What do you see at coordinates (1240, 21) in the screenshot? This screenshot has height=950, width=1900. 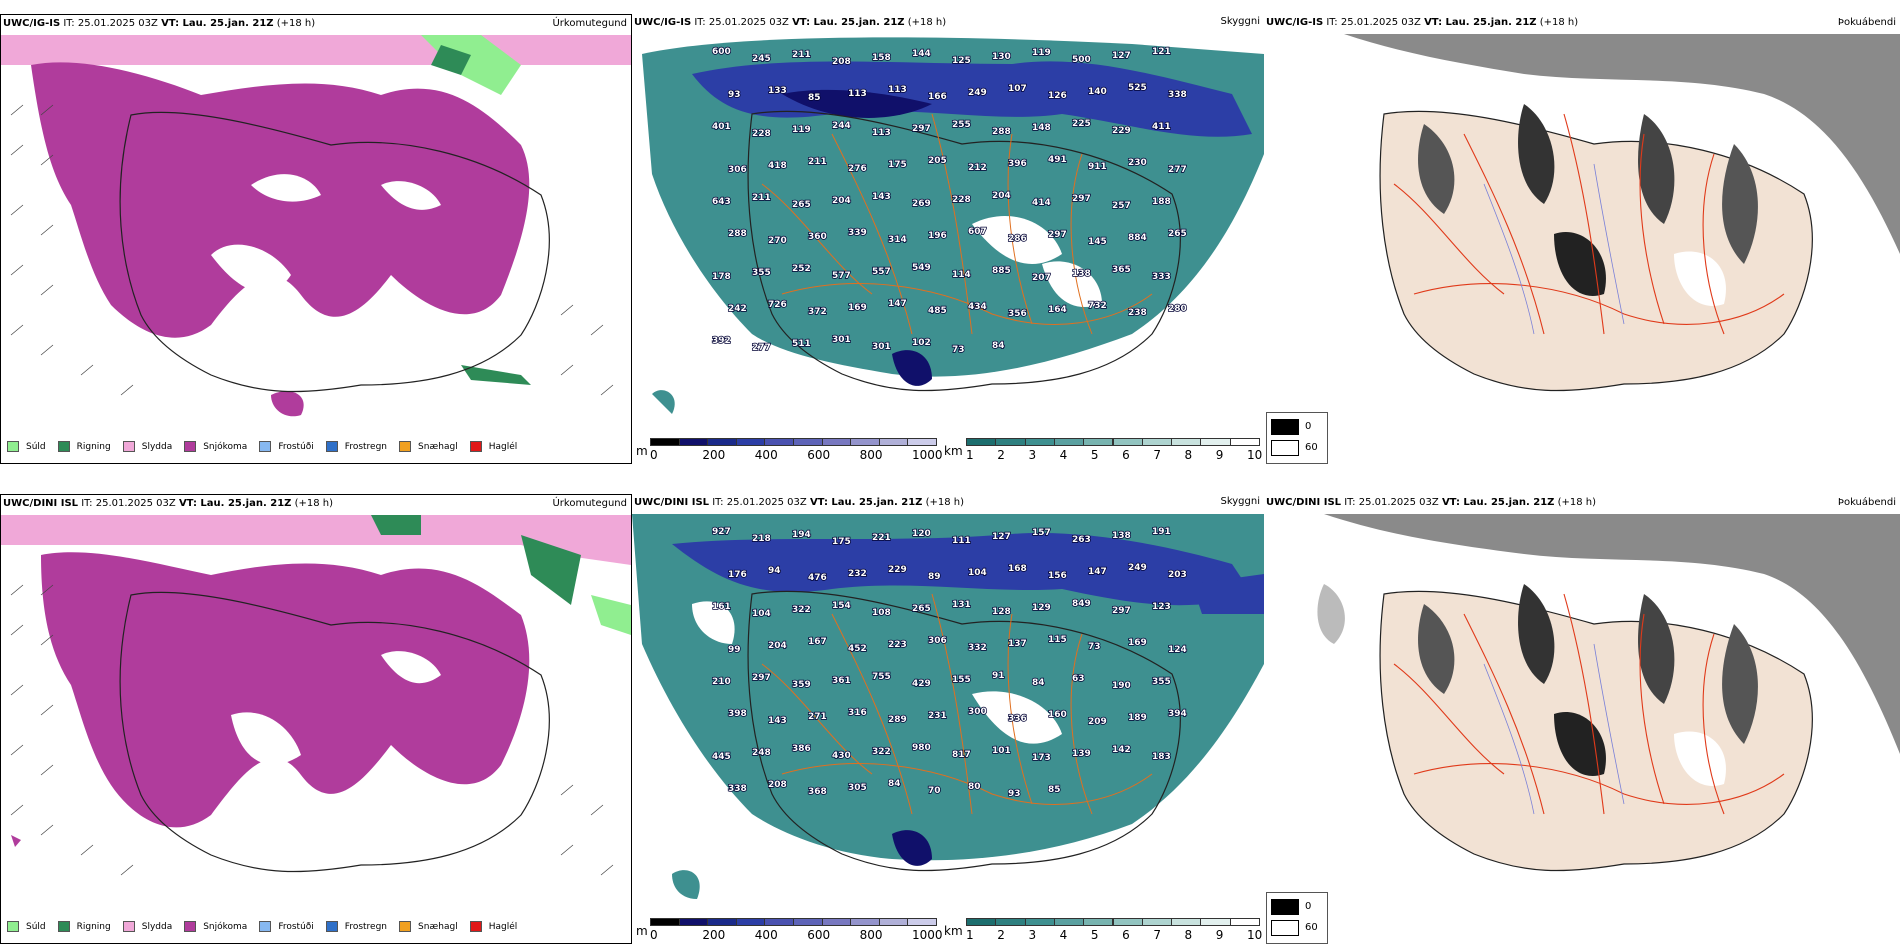 I see `panel-type-label: Skyggni` at bounding box center [1240, 21].